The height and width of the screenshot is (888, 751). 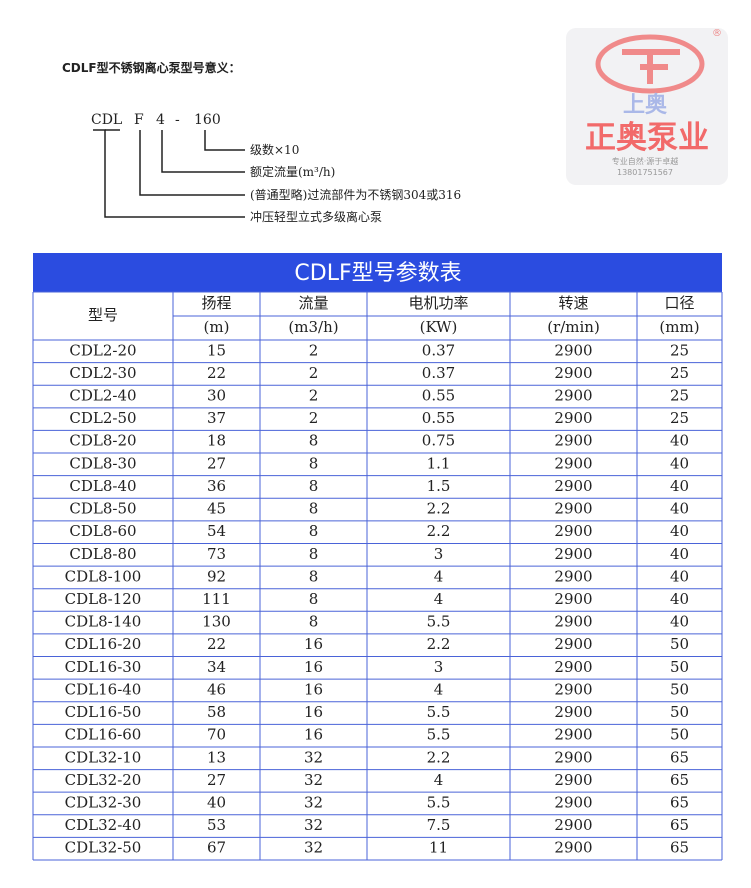 What do you see at coordinates (103, 780) in the screenshot?
I see `cell: CDL32-20` at bounding box center [103, 780].